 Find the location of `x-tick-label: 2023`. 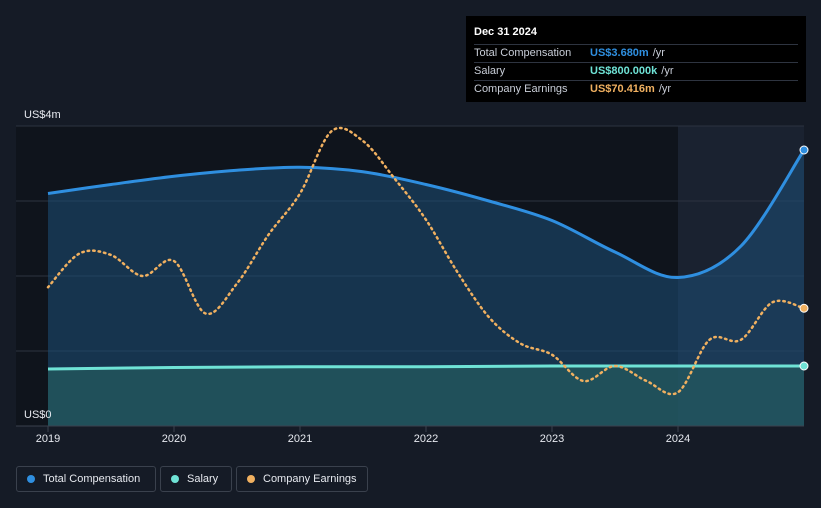

x-tick-label: 2023 is located at coordinates (552, 439).